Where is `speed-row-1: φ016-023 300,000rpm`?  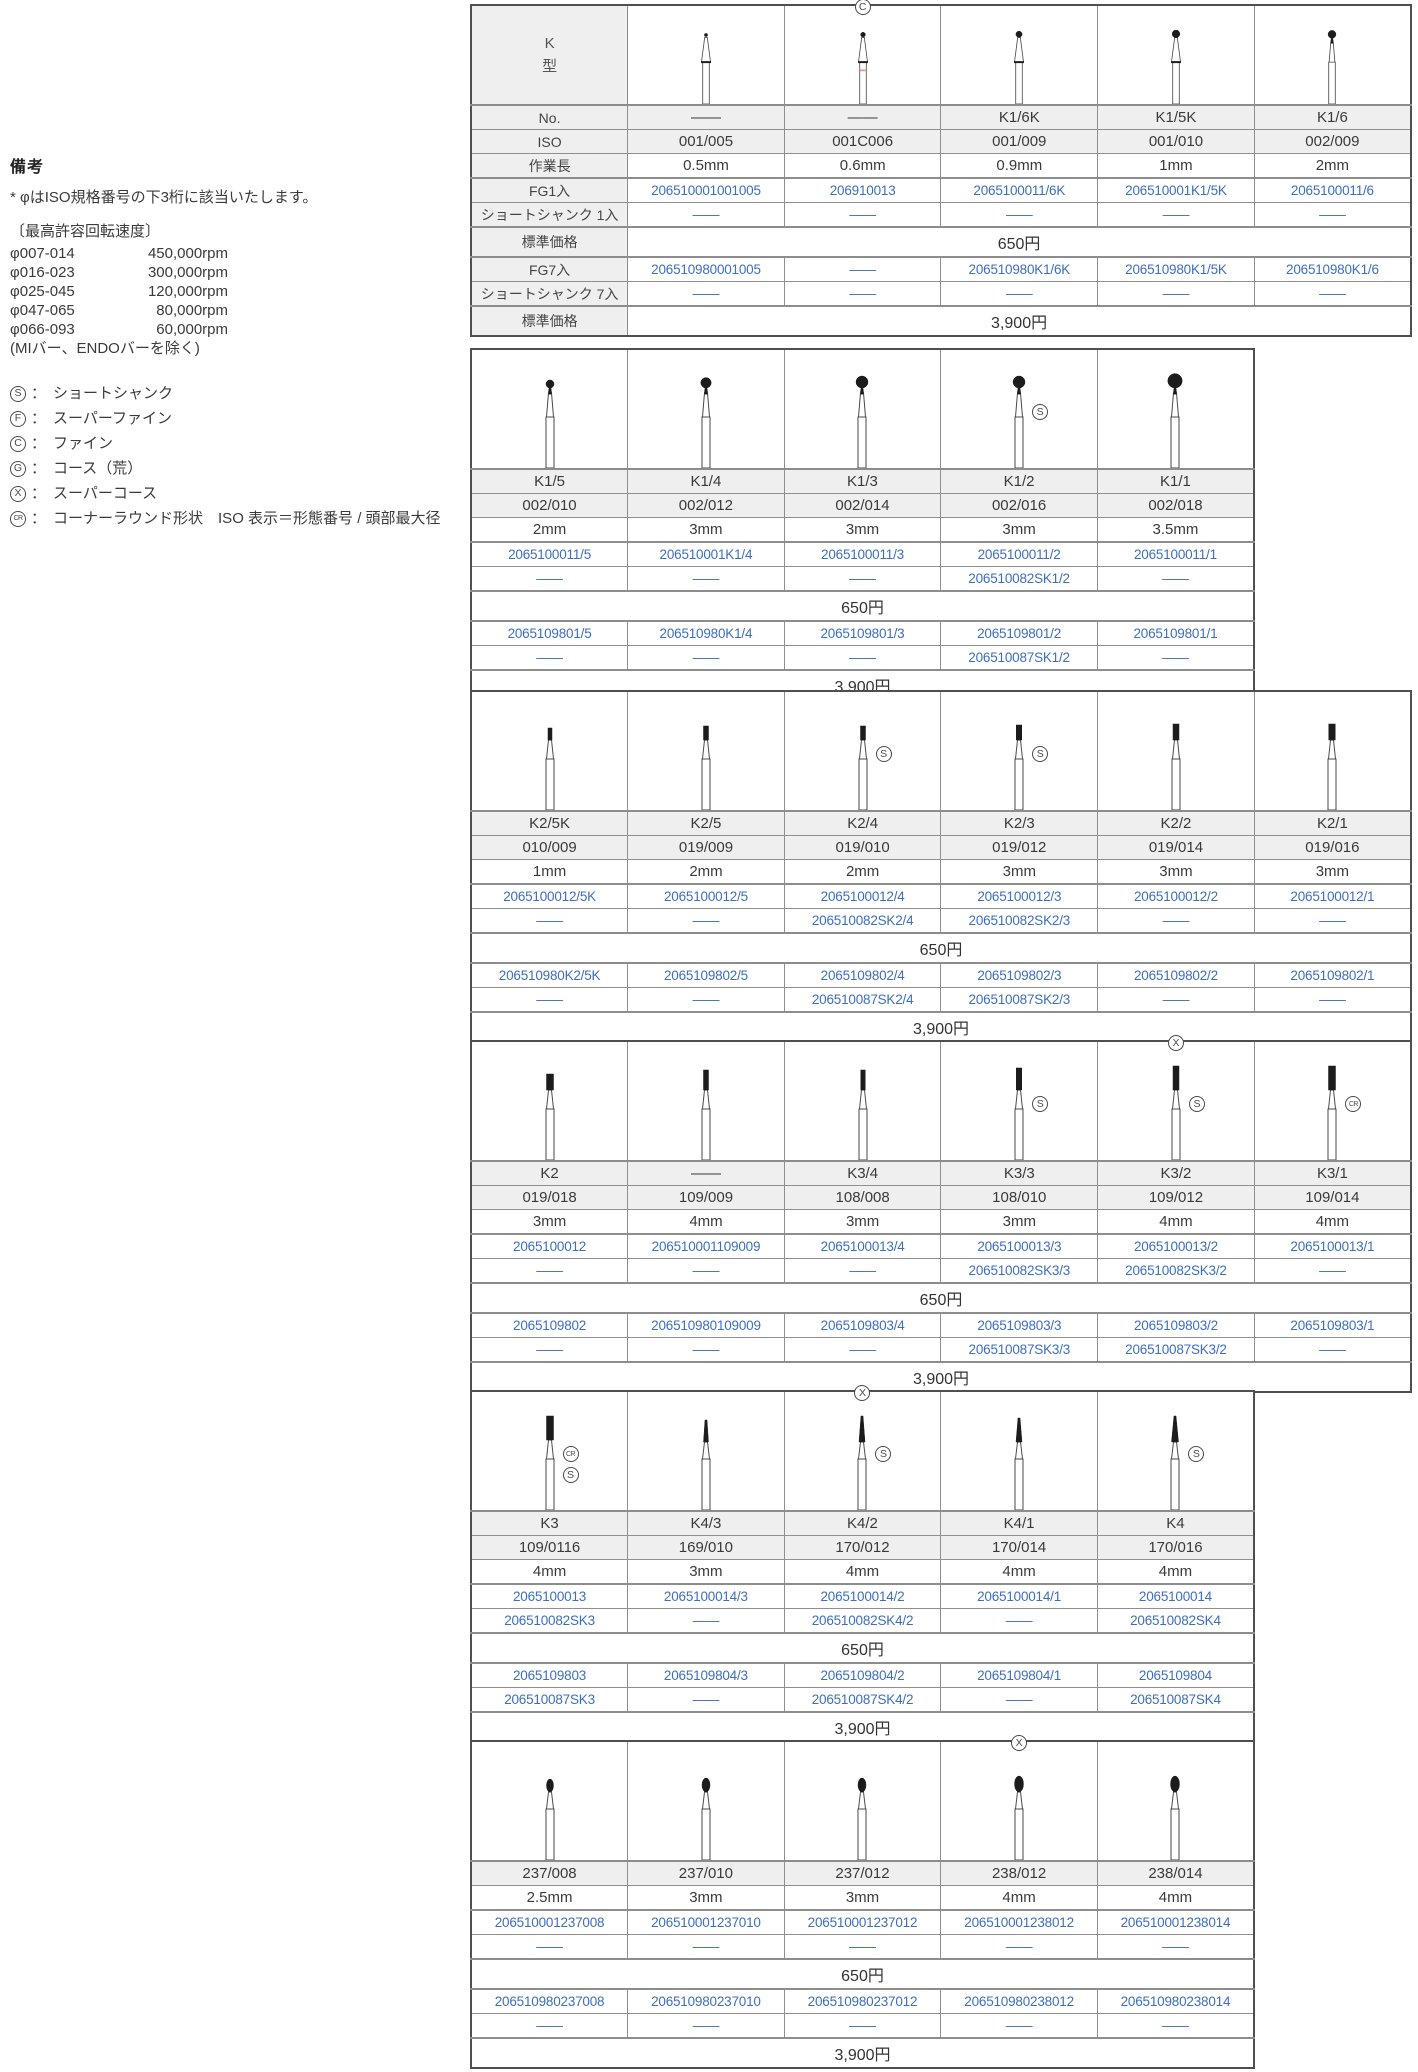
speed-row-1: φ016-023 300,000rpm is located at coordinates (119, 272).